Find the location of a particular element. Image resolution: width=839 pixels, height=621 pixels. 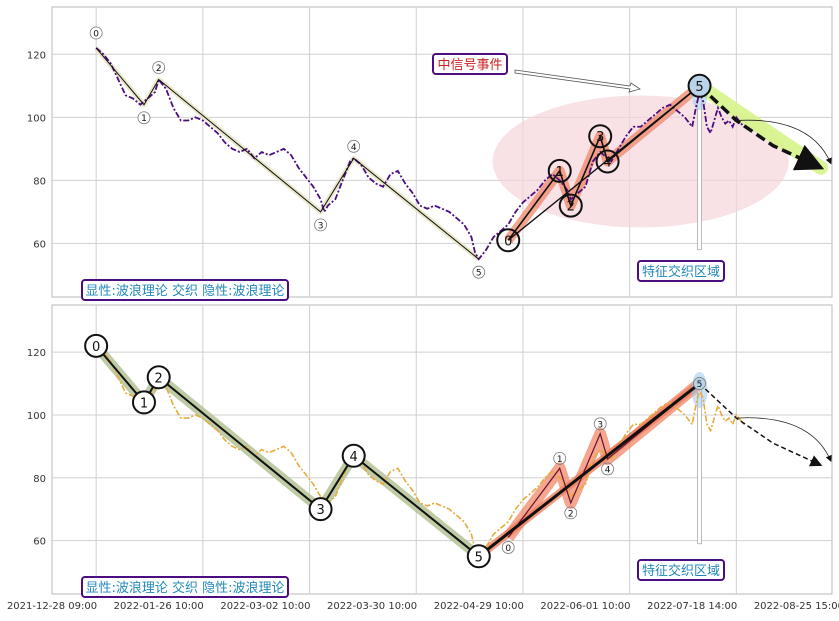

signal-event-callout-text: 中信号事件 is located at coordinates (469, 65).